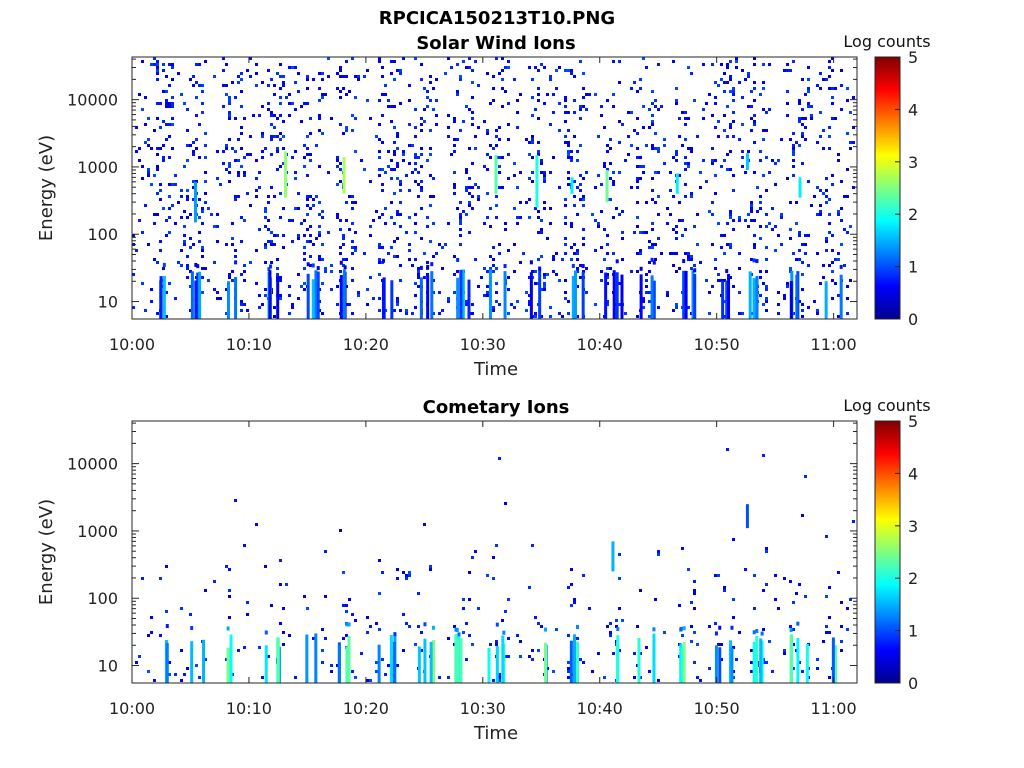  I want to click on x-tick-label: 10:00, so click(132, 708).